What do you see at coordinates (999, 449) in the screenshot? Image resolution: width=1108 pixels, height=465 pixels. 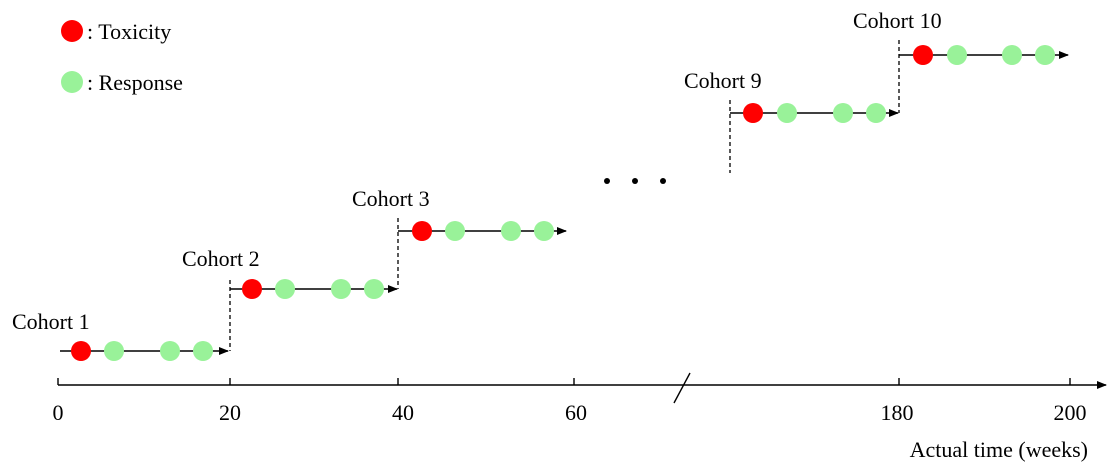 I see `axis-title: Actual time (weeks)` at bounding box center [999, 449].